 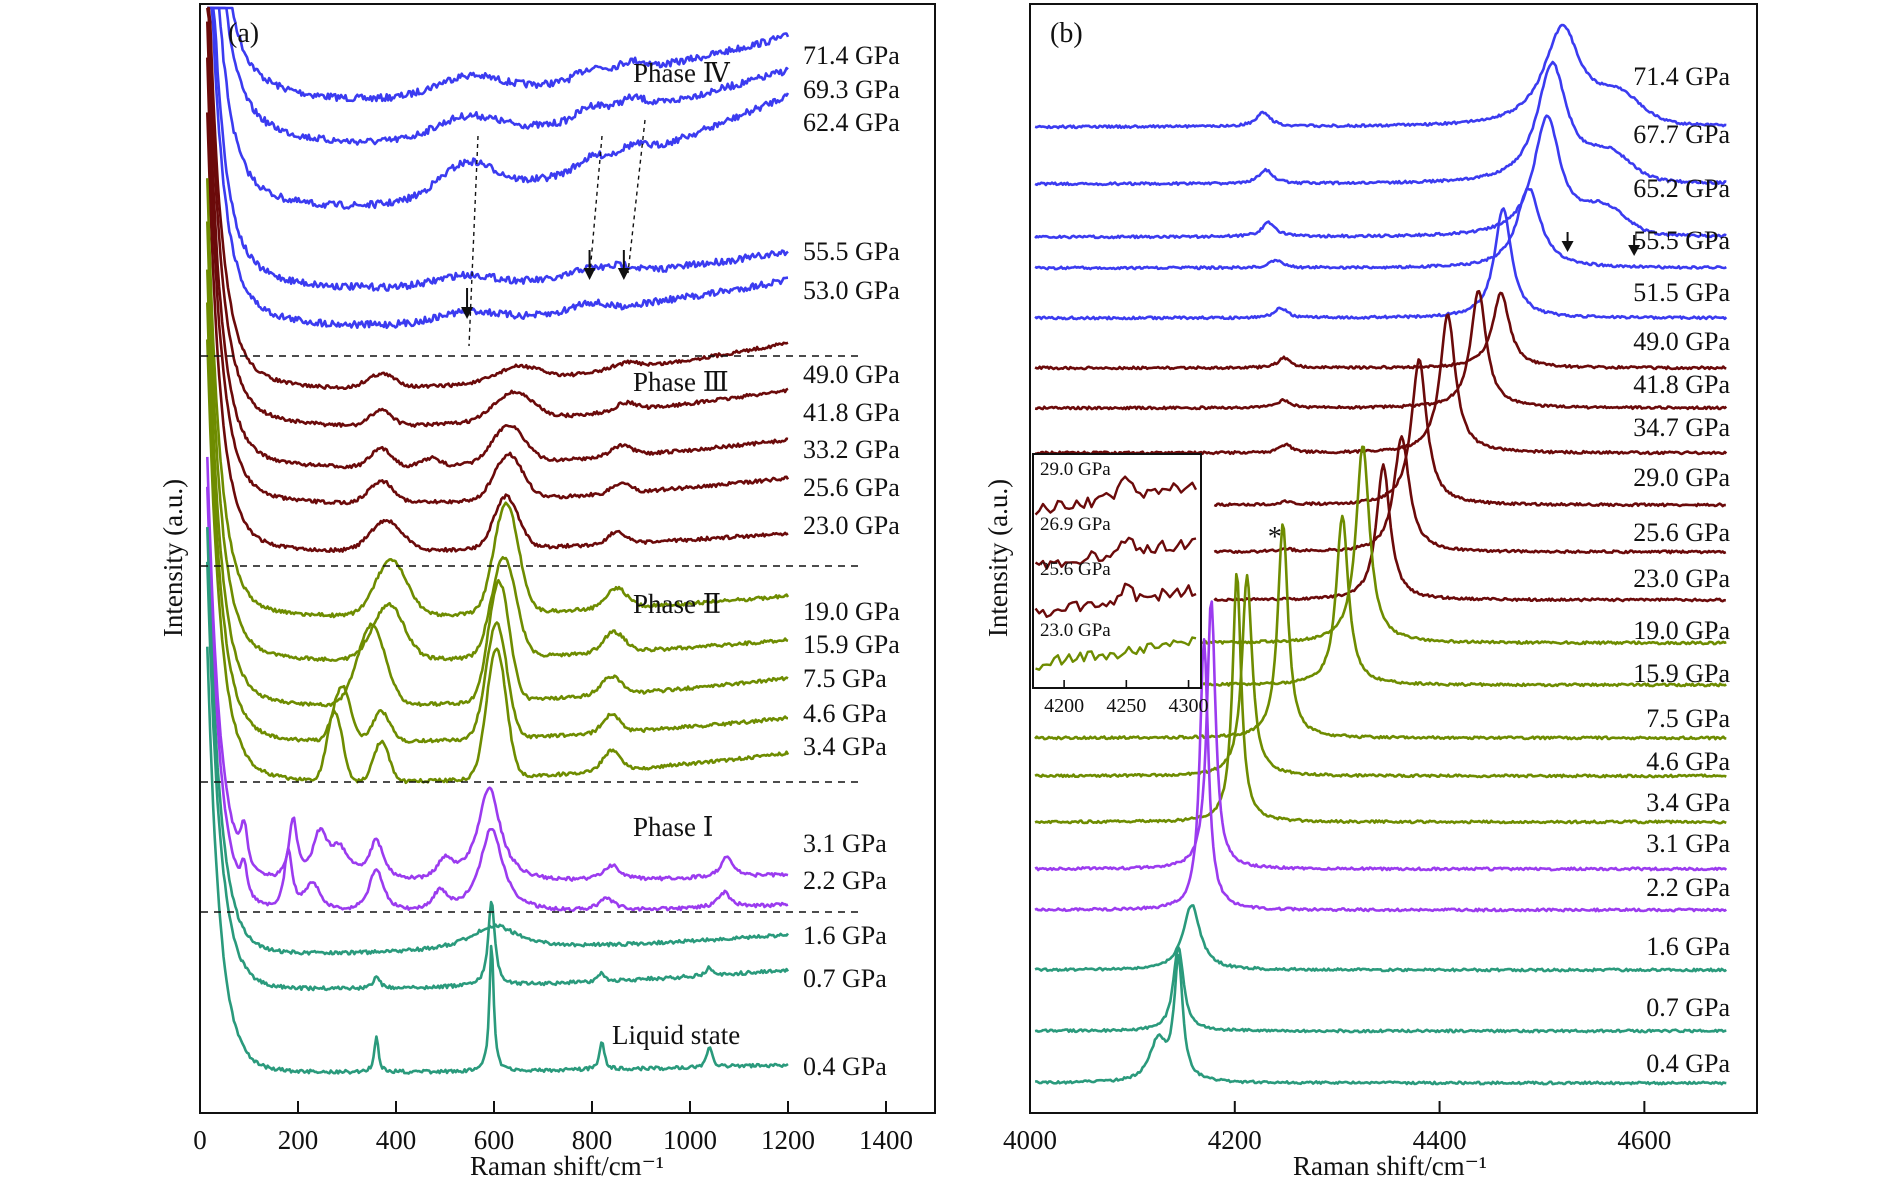 What do you see at coordinates (886, 1140) in the screenshot?
I see `x-tick-label: 1400` at bounding box center [886, 1140].